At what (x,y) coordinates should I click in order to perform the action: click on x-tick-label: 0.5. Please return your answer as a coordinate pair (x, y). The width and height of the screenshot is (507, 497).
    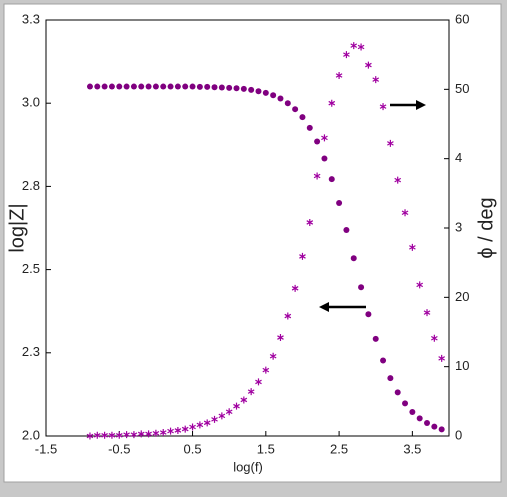
    Looking at the image, I should click on (193, 448).